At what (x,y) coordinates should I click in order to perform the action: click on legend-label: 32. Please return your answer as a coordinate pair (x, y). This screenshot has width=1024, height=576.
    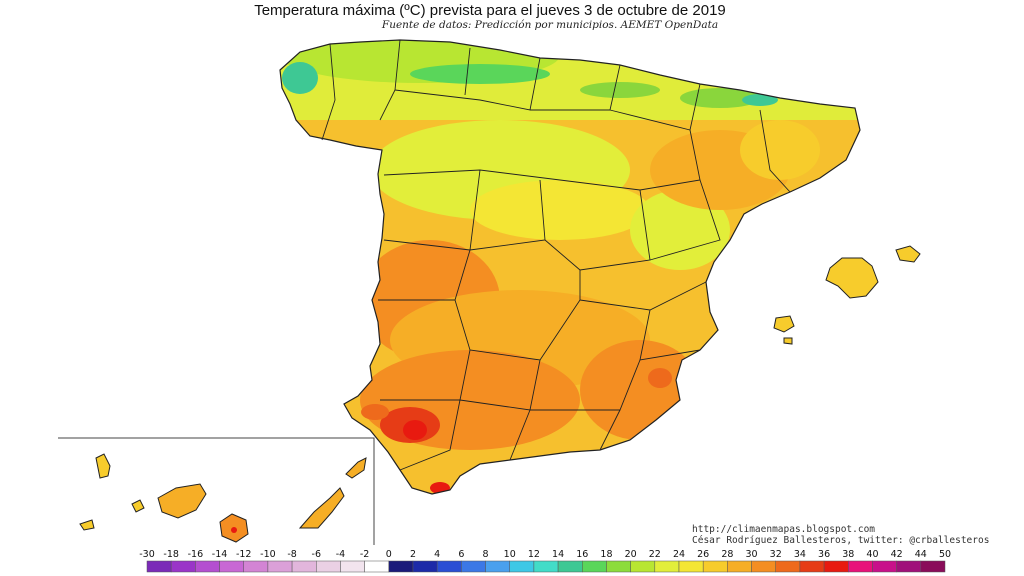
    Looking at the image, I should click on (775, 554).